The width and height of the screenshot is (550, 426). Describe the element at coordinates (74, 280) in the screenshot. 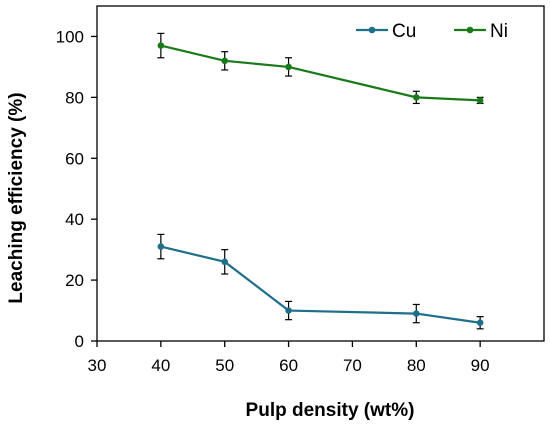

I see `y-tick-label: 20` at that location.